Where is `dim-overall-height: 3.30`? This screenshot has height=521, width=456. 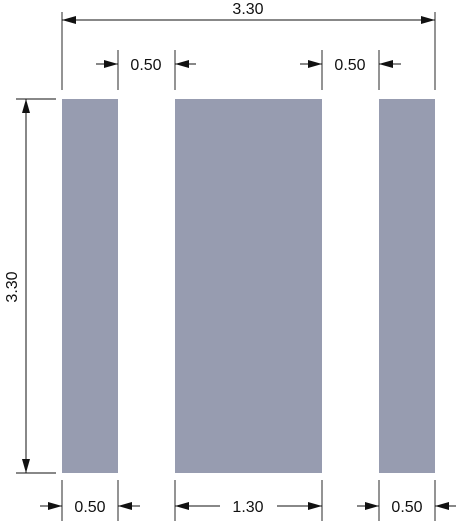
dim-overall-height: 3.30 is located at coordinates (30, 286).